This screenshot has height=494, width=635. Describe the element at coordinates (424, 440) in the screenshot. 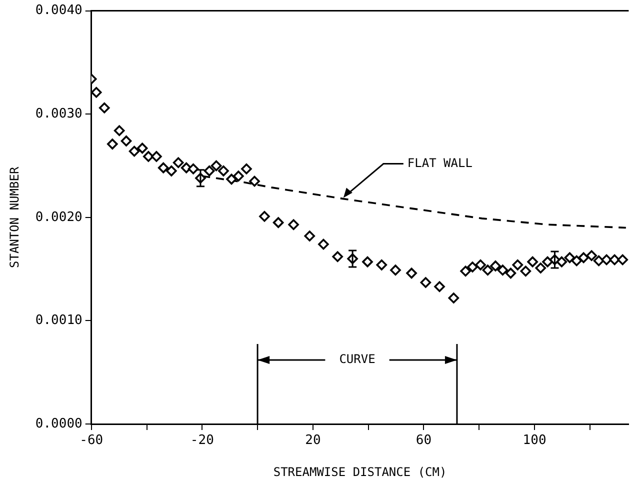

I see `x-tick-label: 60` at that location.